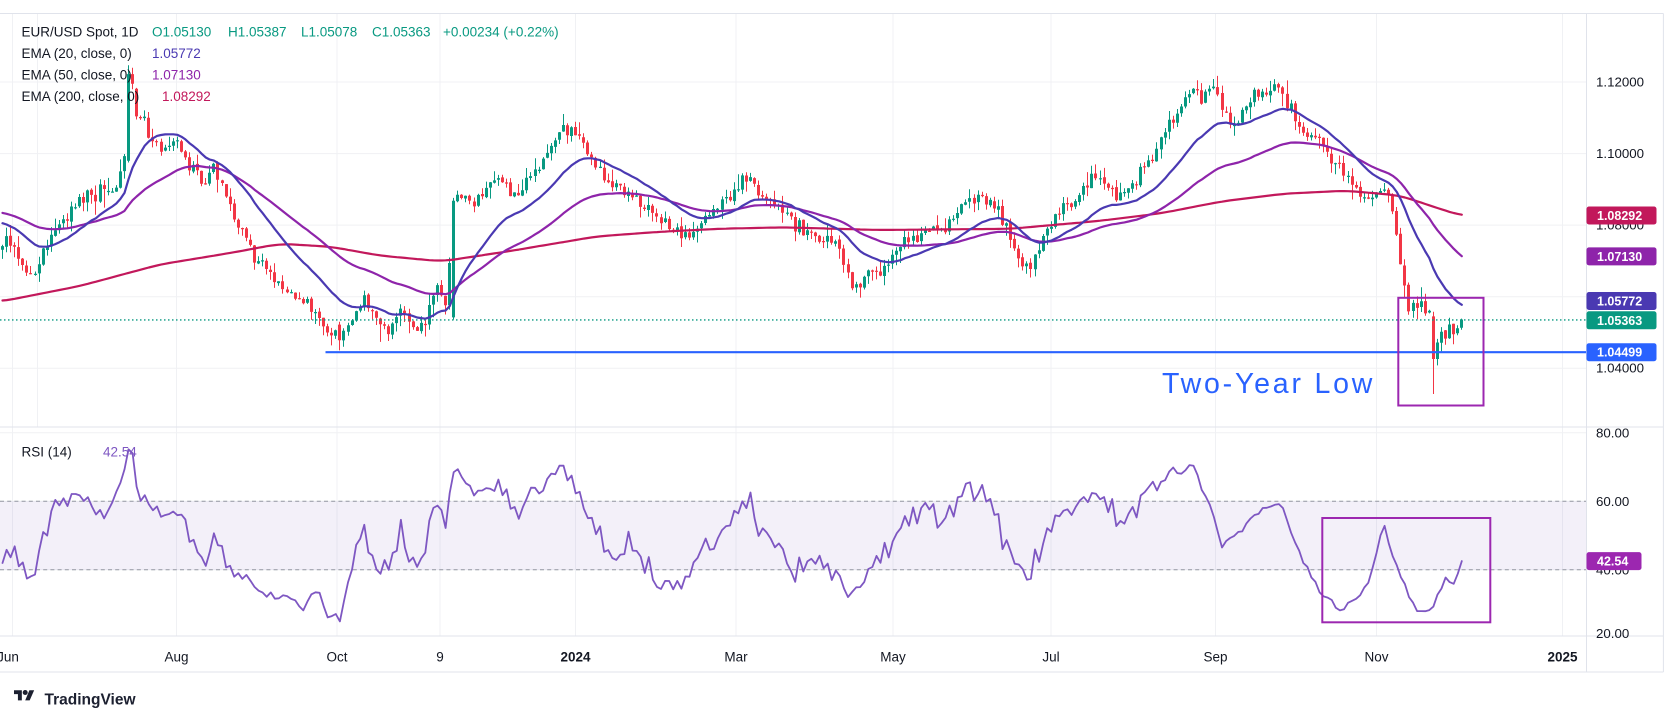 This screenshot has height=718, width=1675. Describe the element at coordinates (77, 53) in the screenshot. I see `svg-text: EMA (20, close, 0)` at that location.